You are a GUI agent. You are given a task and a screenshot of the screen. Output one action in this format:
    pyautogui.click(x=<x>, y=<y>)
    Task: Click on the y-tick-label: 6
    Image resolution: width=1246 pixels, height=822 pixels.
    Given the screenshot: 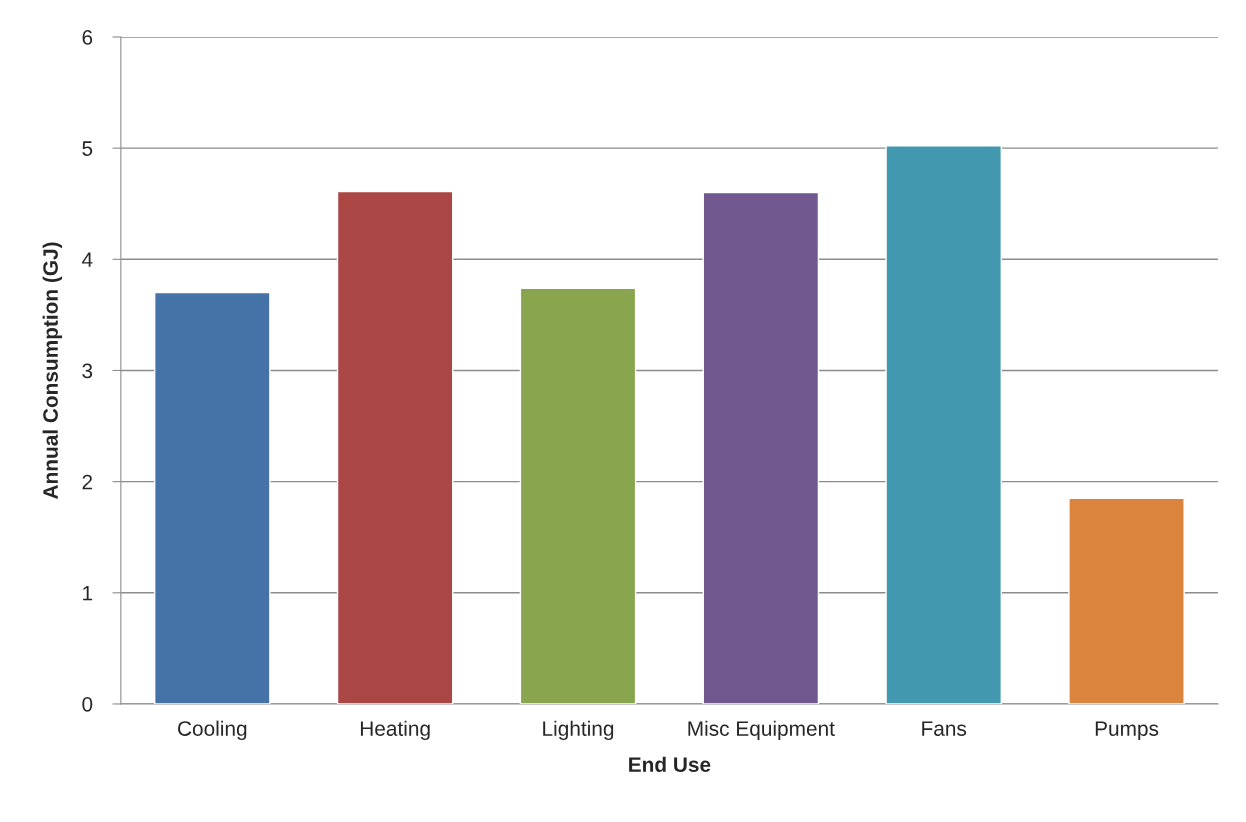 What is the action you would take?
    pyautogui.click(x=87, y=37)
    